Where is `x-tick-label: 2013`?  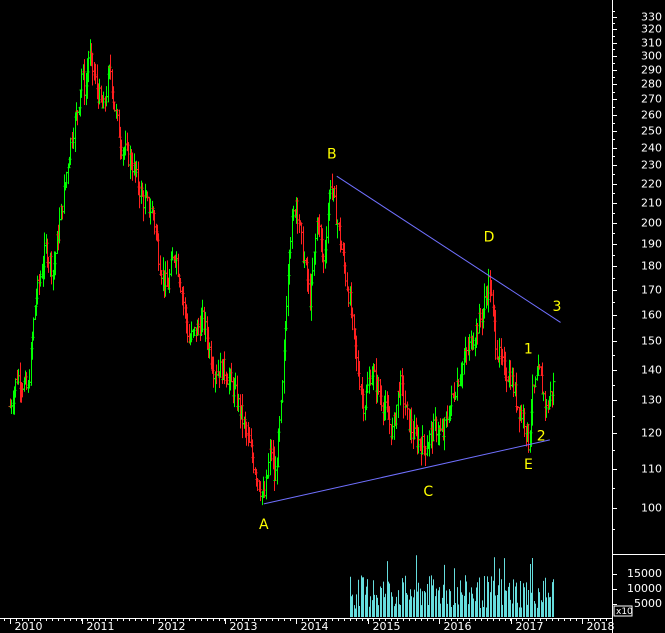
x-tick-label: 2013 is located at coordinates (244, 626).